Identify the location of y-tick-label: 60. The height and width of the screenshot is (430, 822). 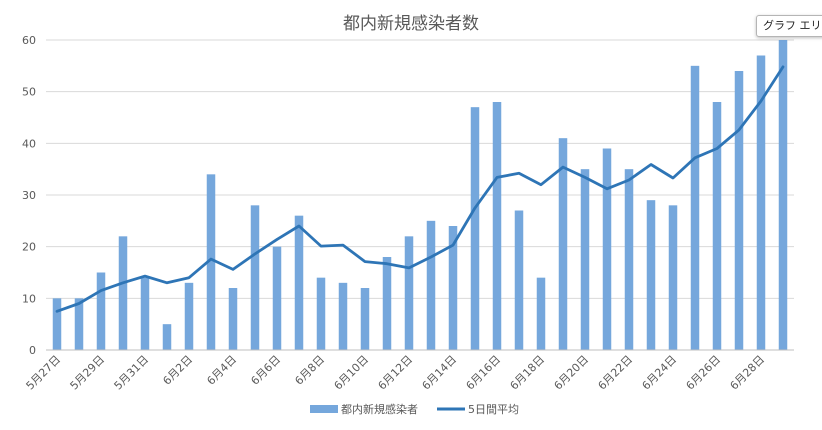
(29, 40).